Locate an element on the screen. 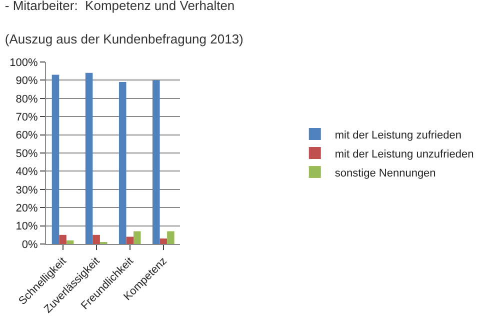 The image size is (489, 326). legend-label: mit der Leistung unzufrieden is located at coordinates (404, 154).